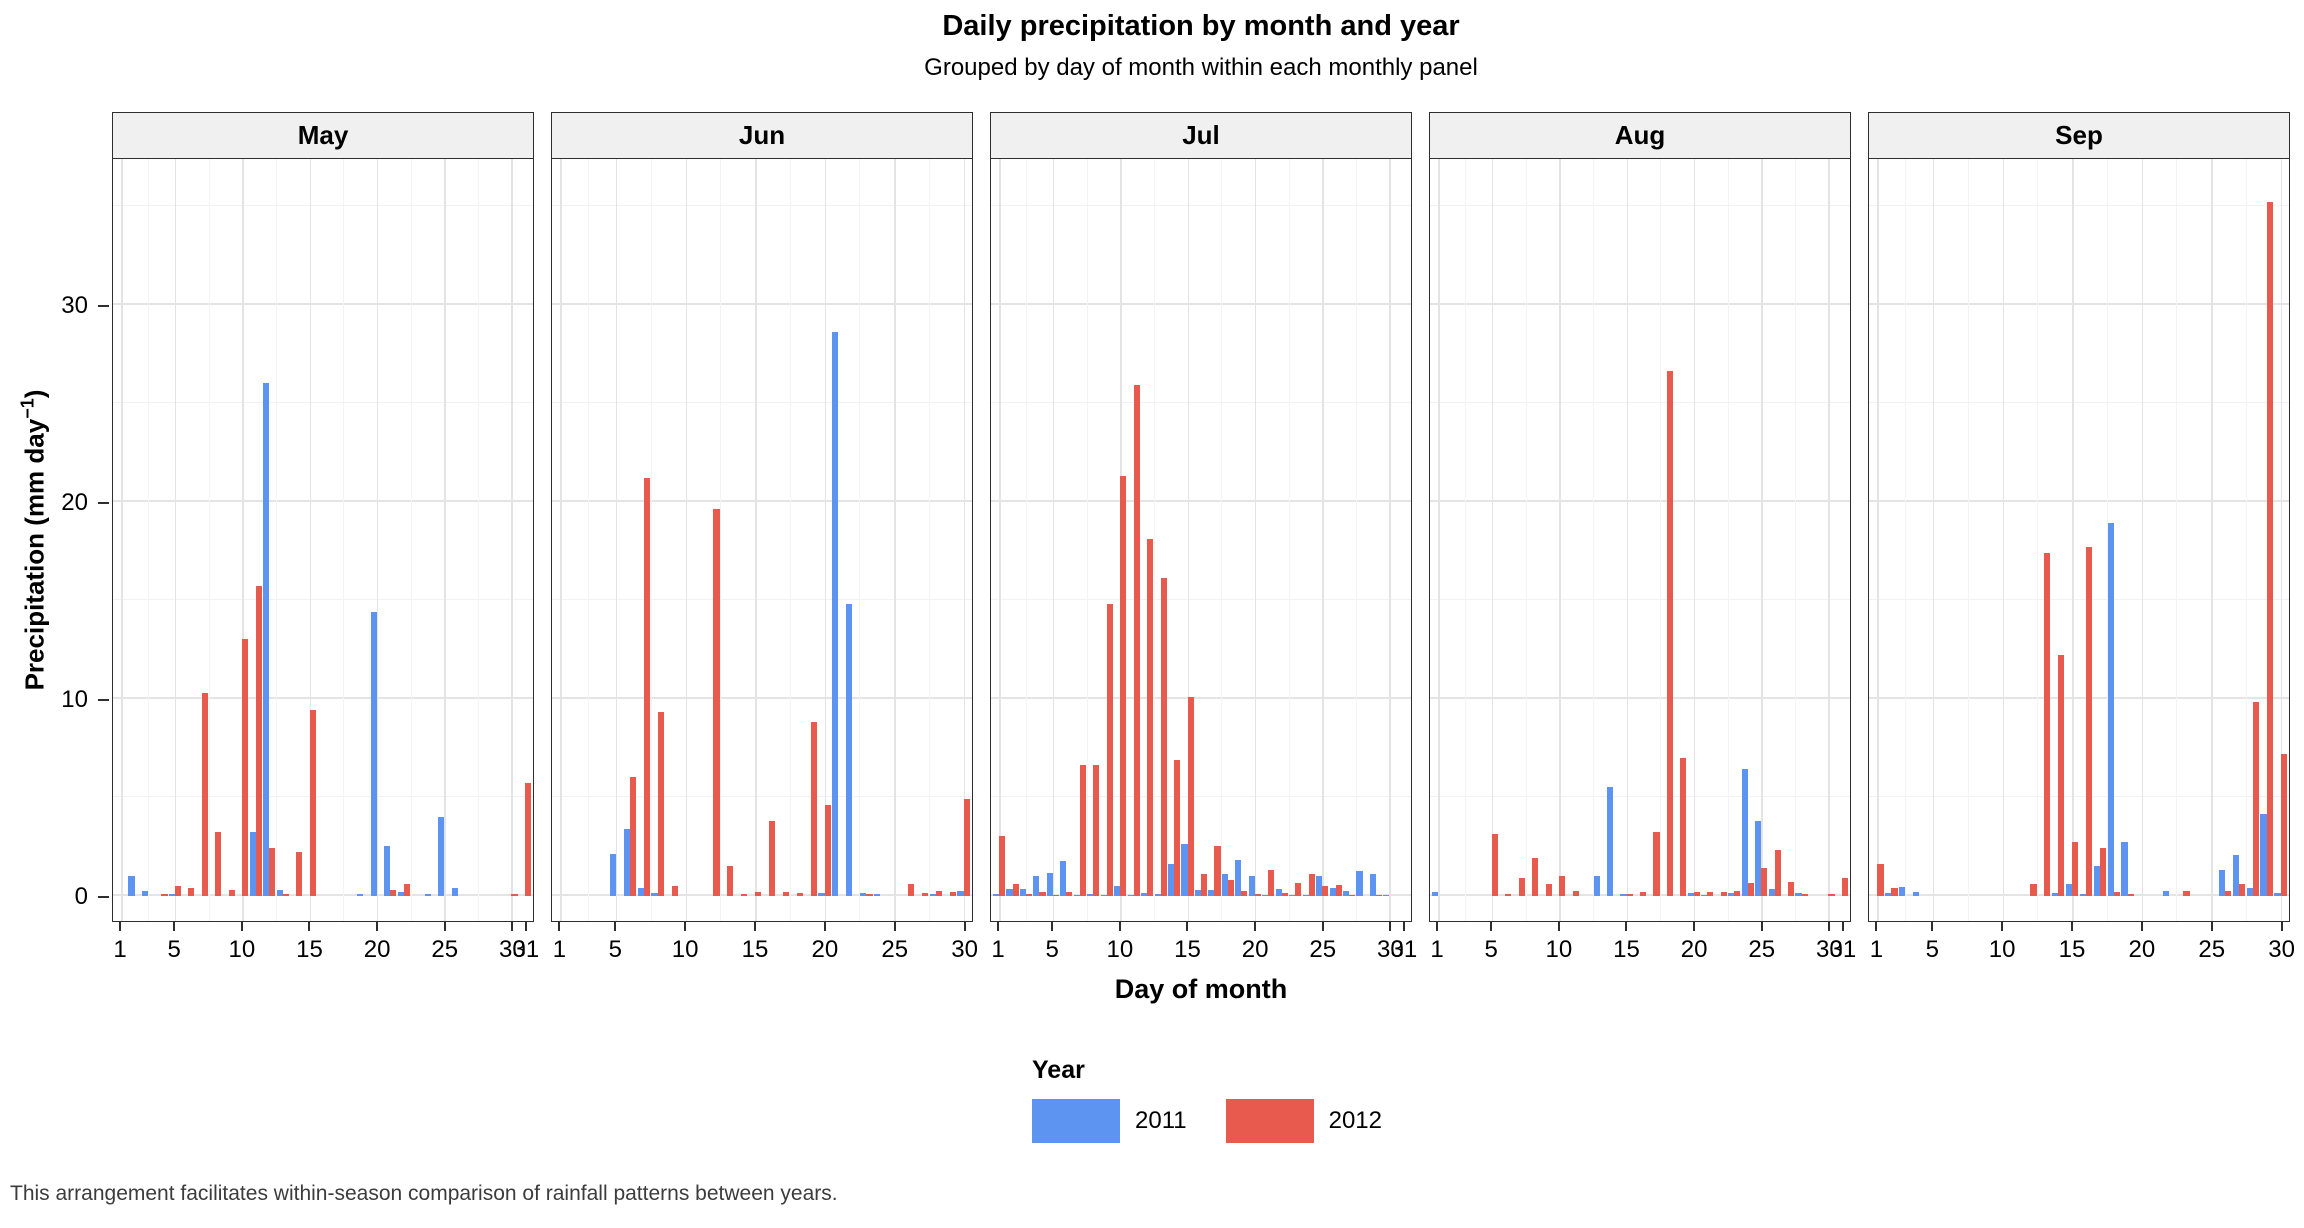  Describe the element at coordinates (1052, 949) in the screenshot. I see `x-tick-label-Jul-5: 5` at that location.